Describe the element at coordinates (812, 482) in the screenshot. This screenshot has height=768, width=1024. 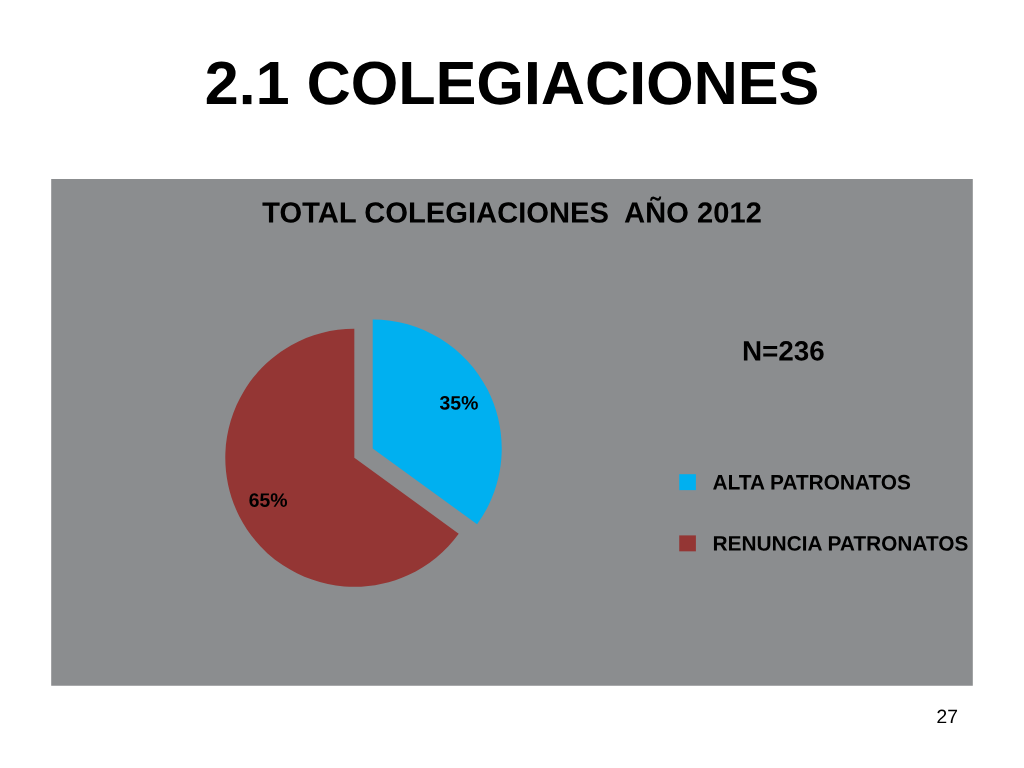
I see `legend-label: ALTA PATRONATOS` at that location.